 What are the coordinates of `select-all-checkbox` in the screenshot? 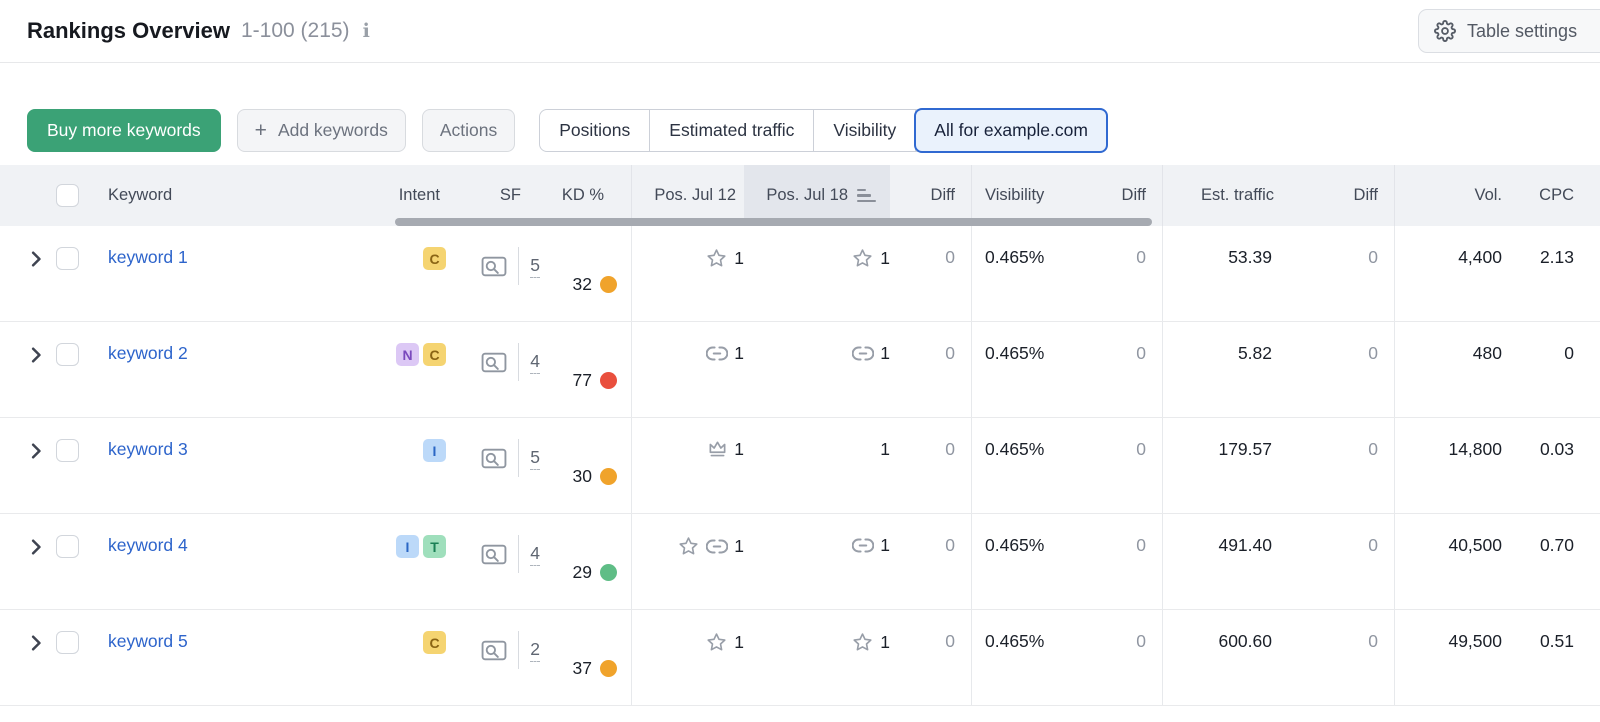 It's located at (67, 195).